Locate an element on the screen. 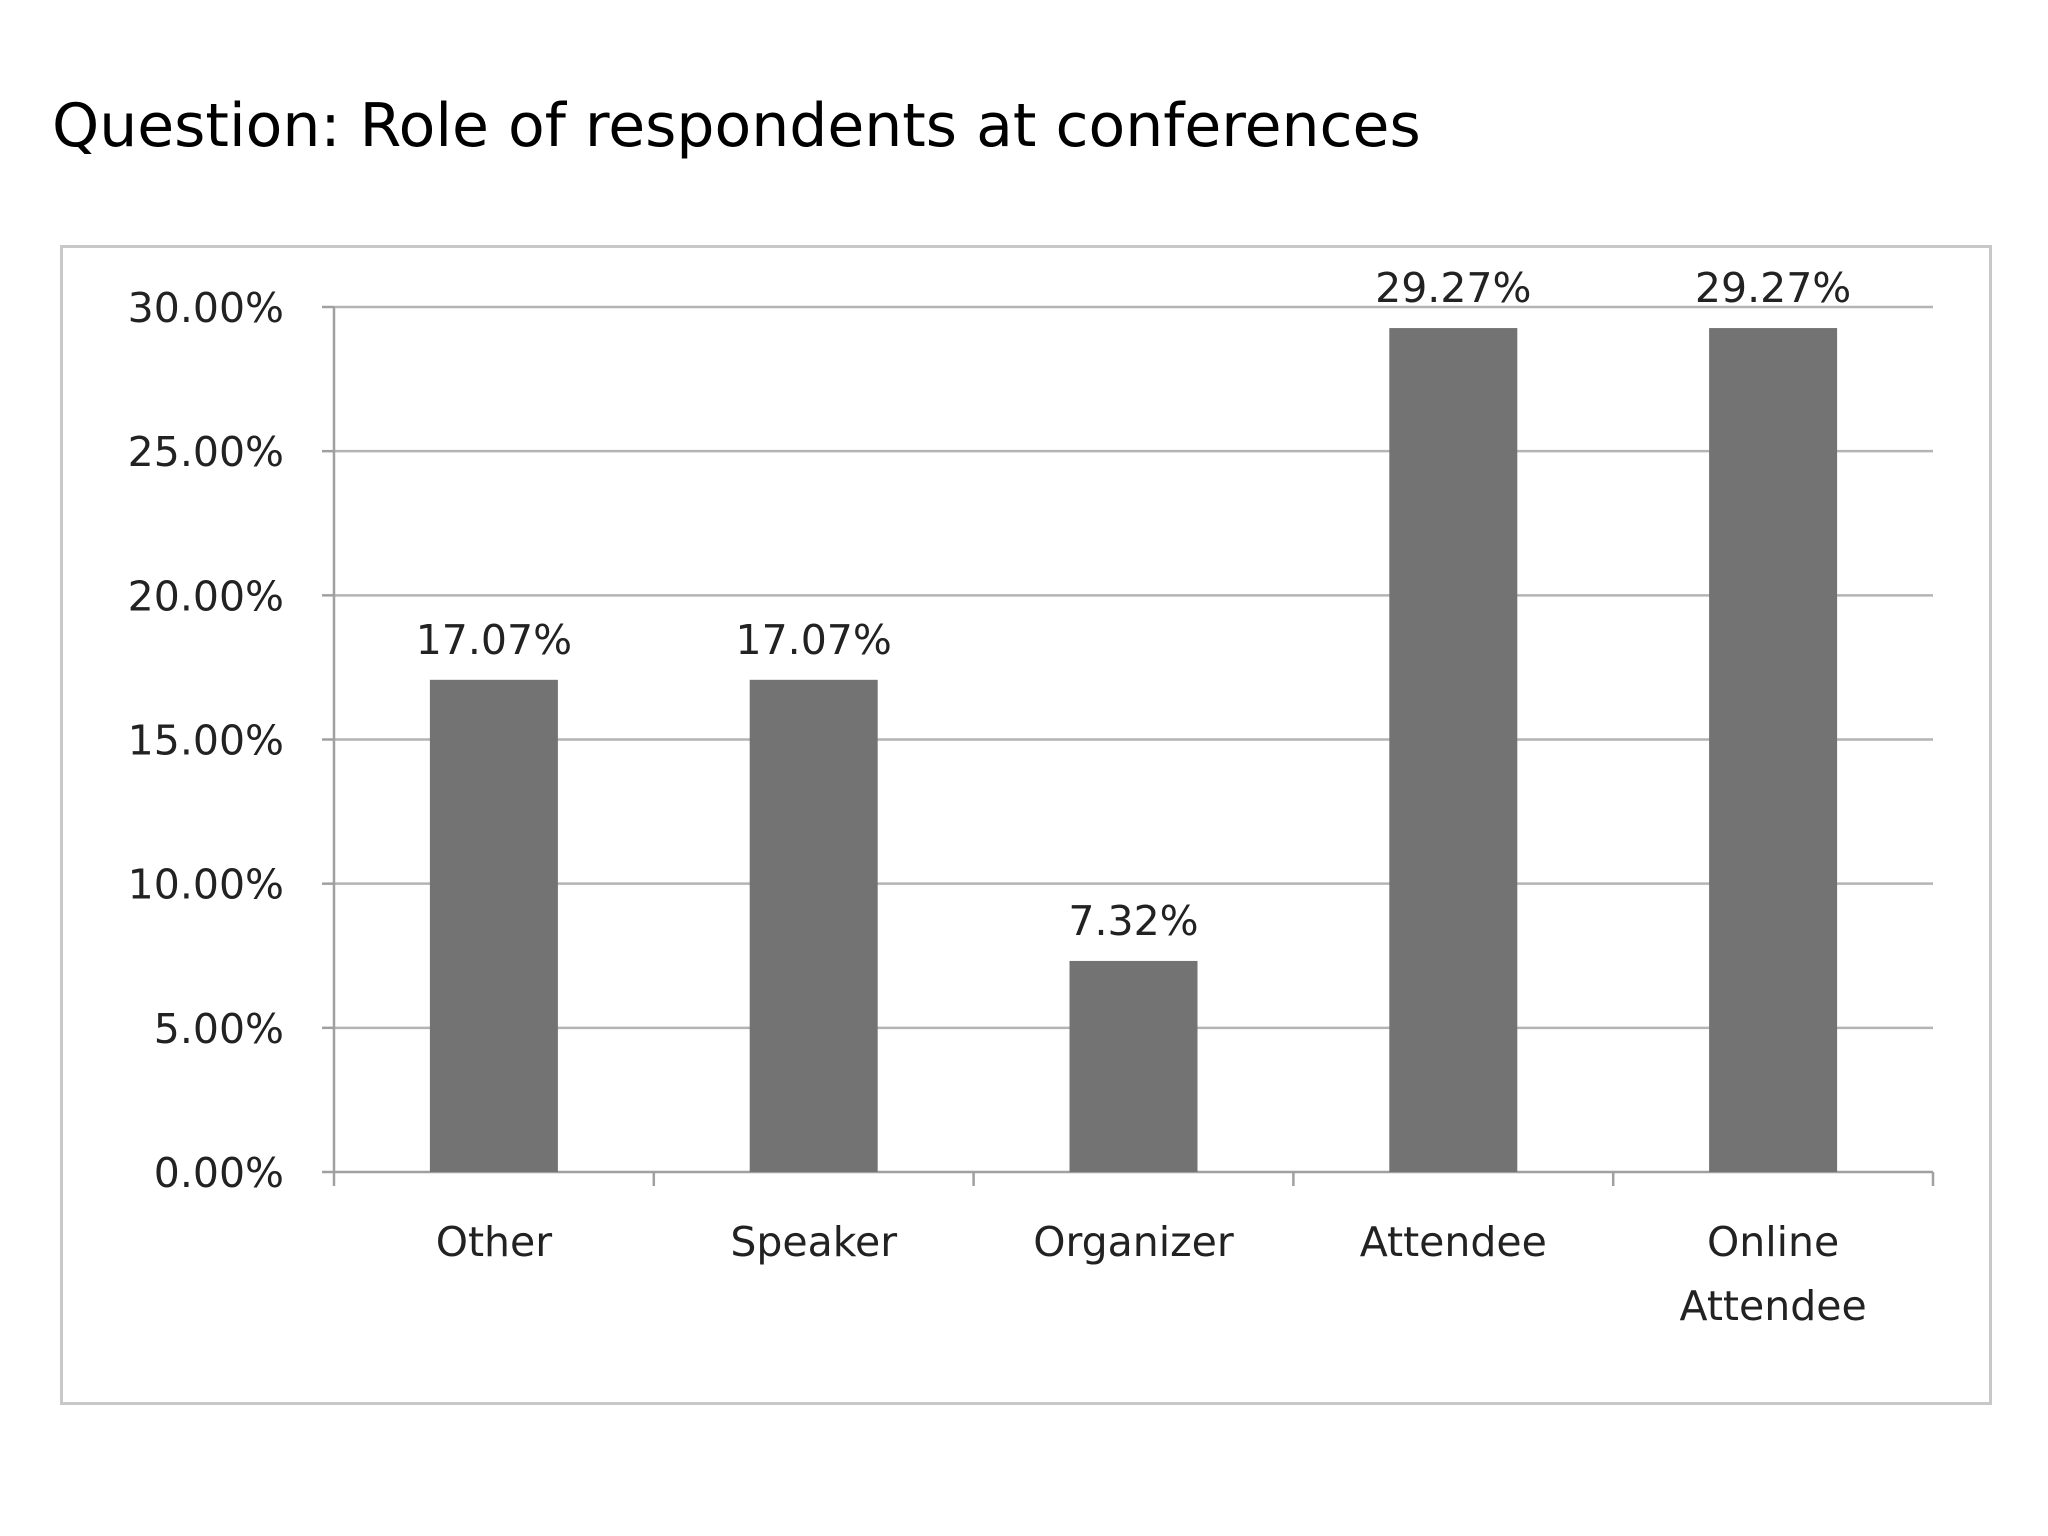  bar-organizer is located at coordinates (1133, 1066).